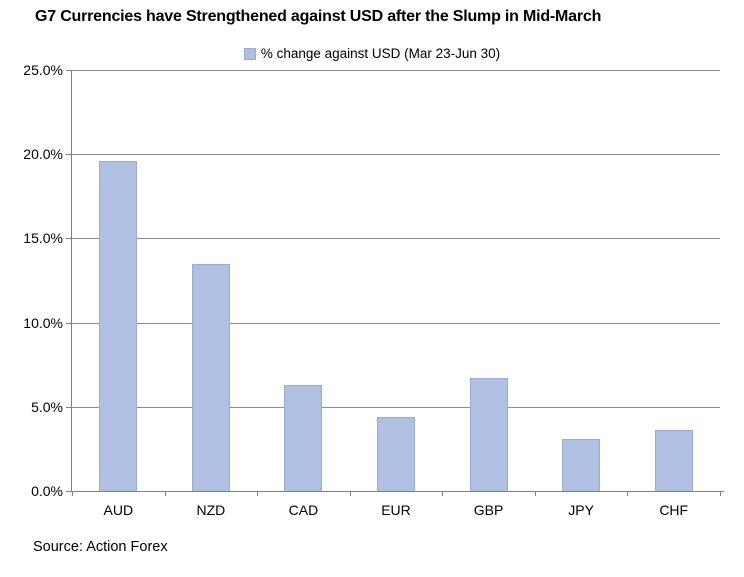 The image size is (744, 577). I want to click on x-tick-label: CAD, so click(303, 510).